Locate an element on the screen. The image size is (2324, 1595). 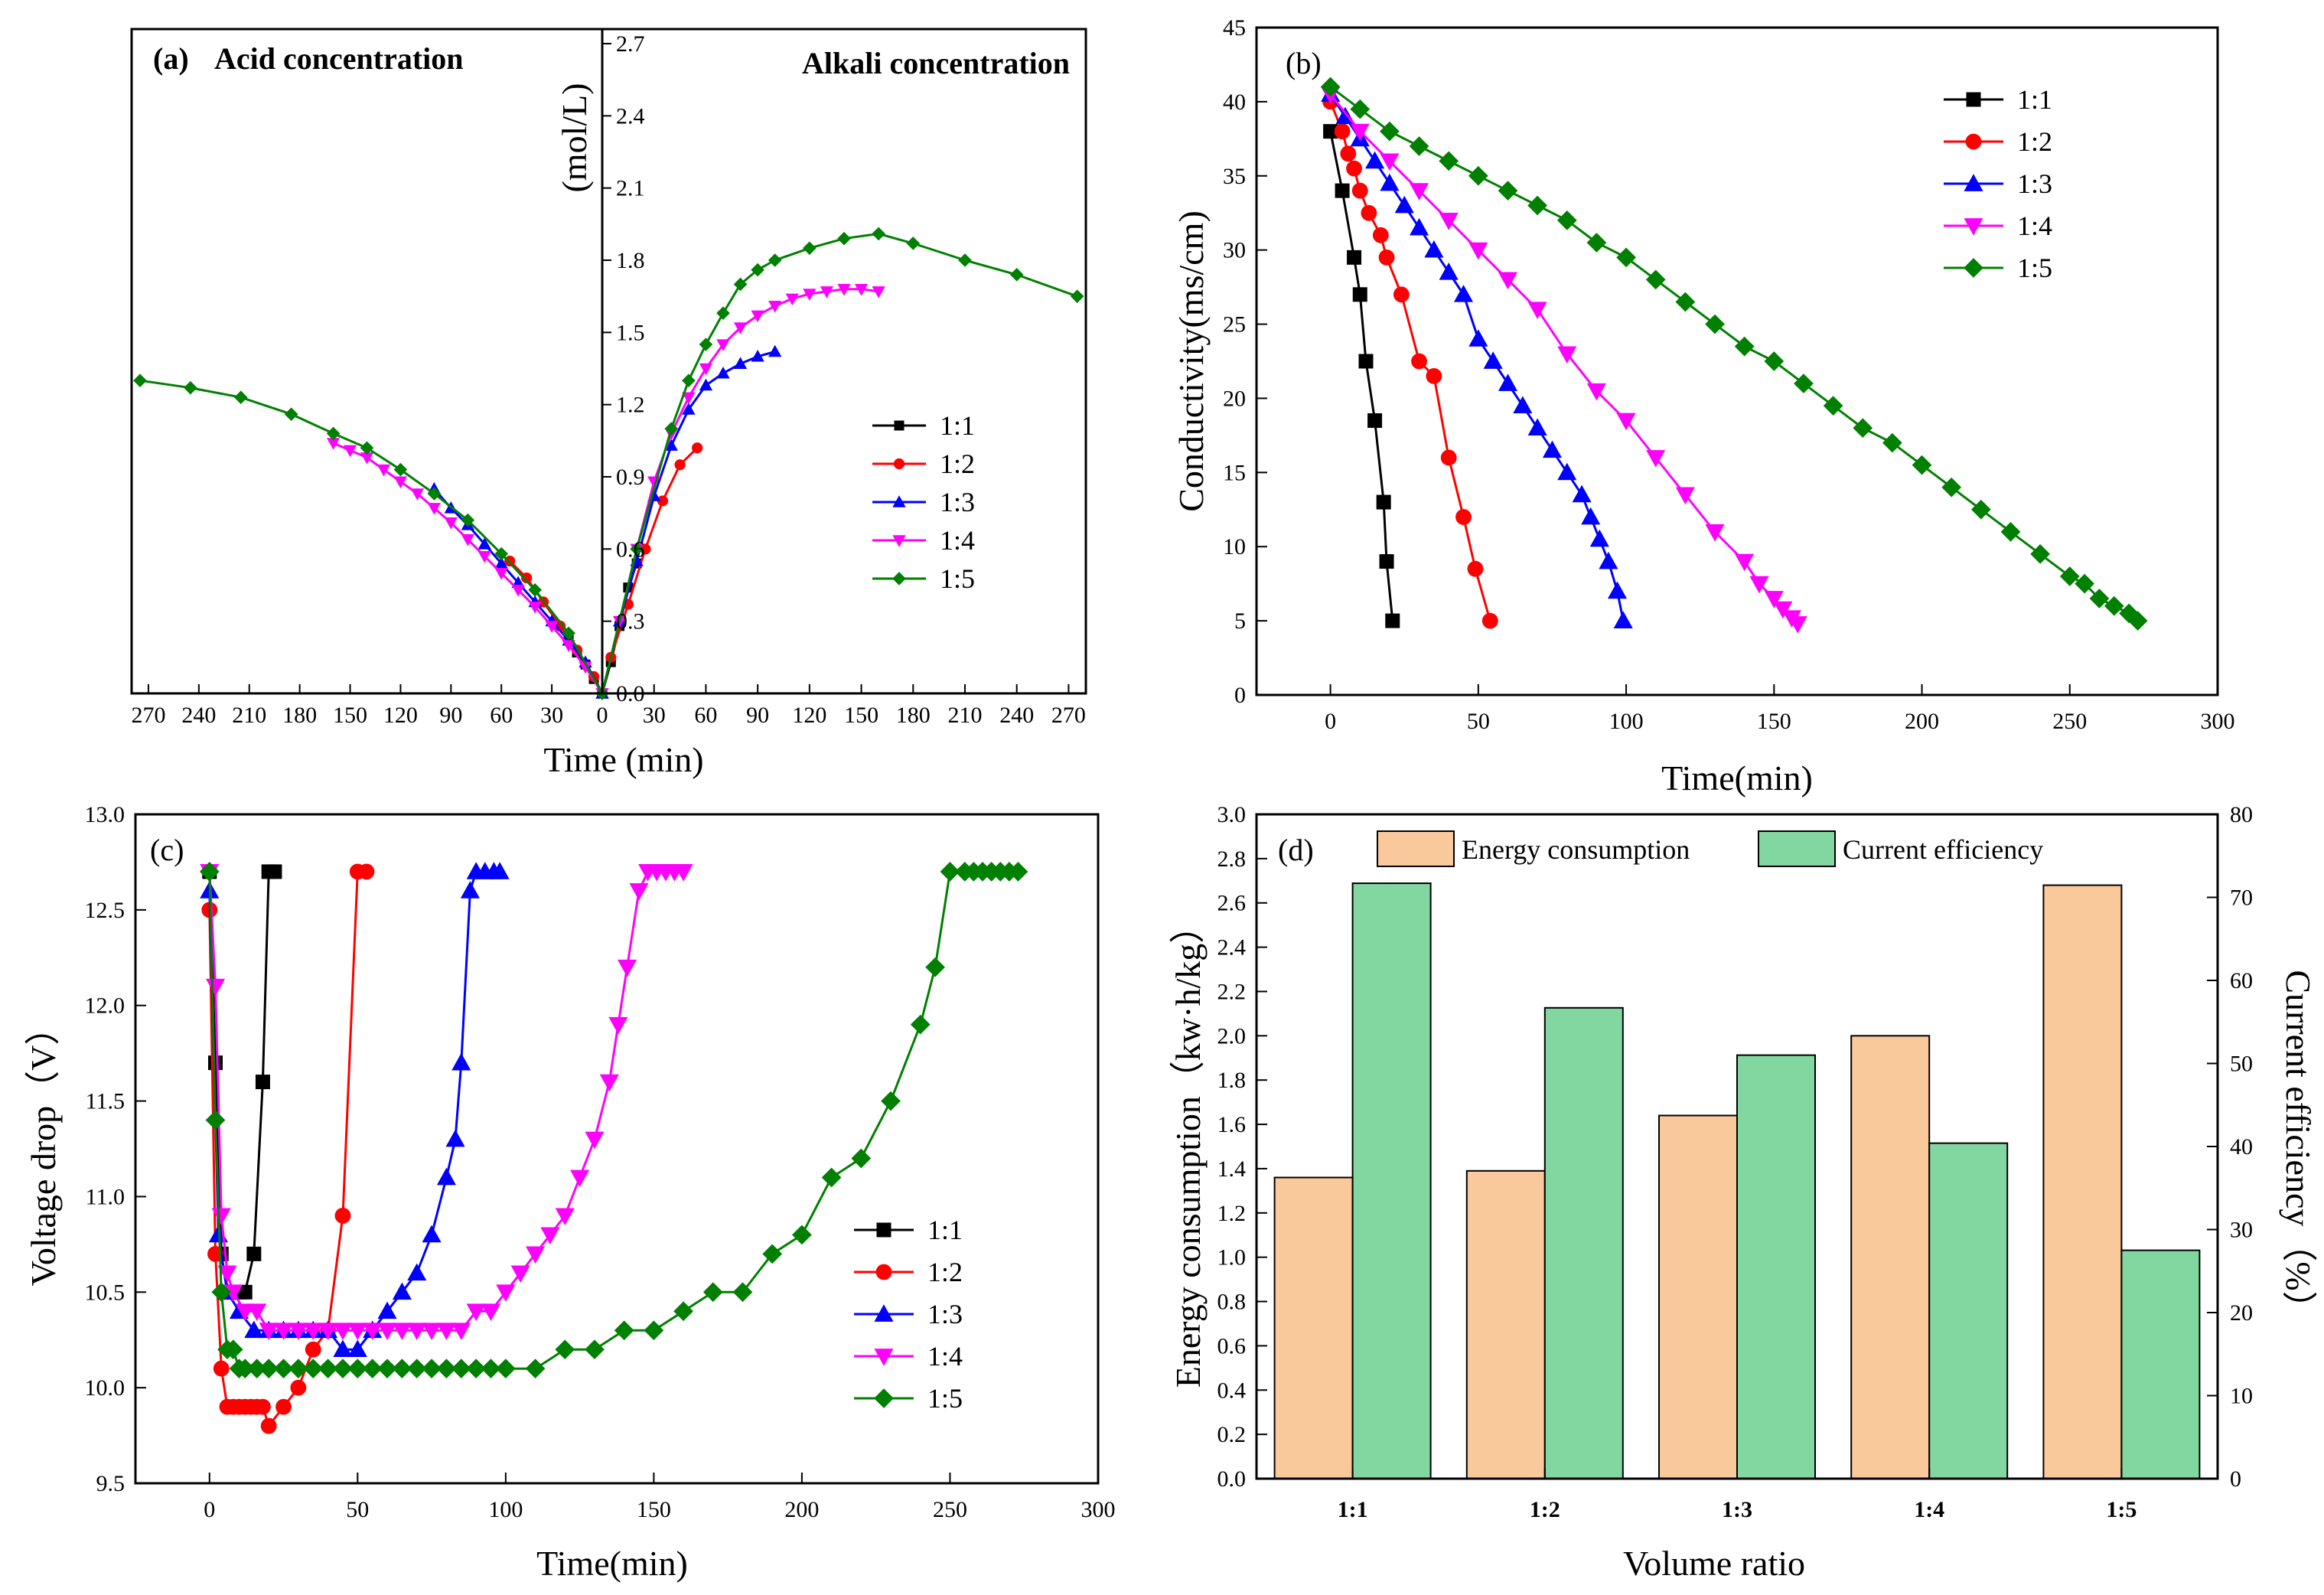
x-tick-label: 150 is located at coordinates (1774, 721).